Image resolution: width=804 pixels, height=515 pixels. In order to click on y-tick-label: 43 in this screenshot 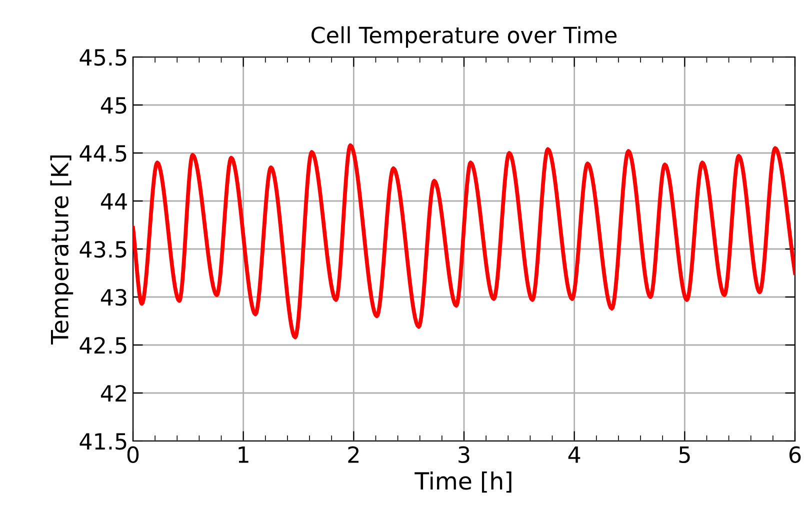, I will do `click(113, 297)`.